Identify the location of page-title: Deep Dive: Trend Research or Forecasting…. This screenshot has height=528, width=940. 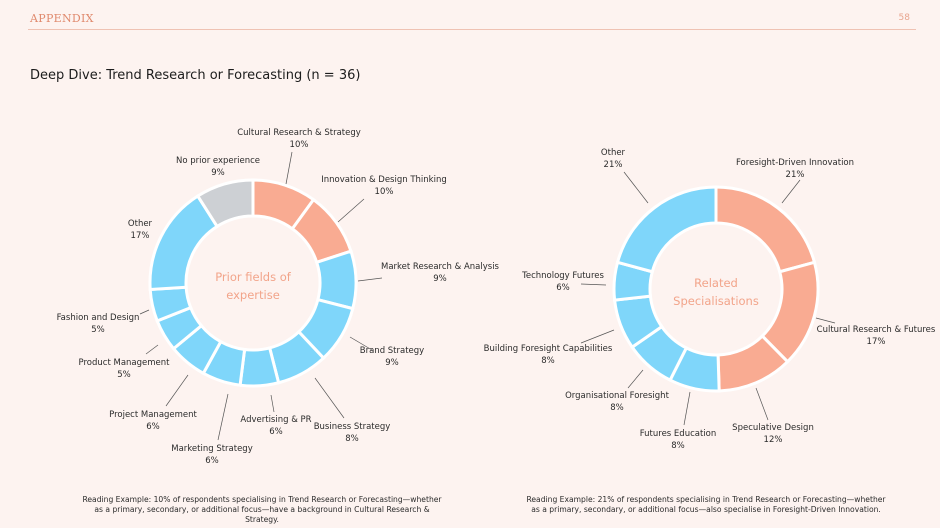
(195, 75).